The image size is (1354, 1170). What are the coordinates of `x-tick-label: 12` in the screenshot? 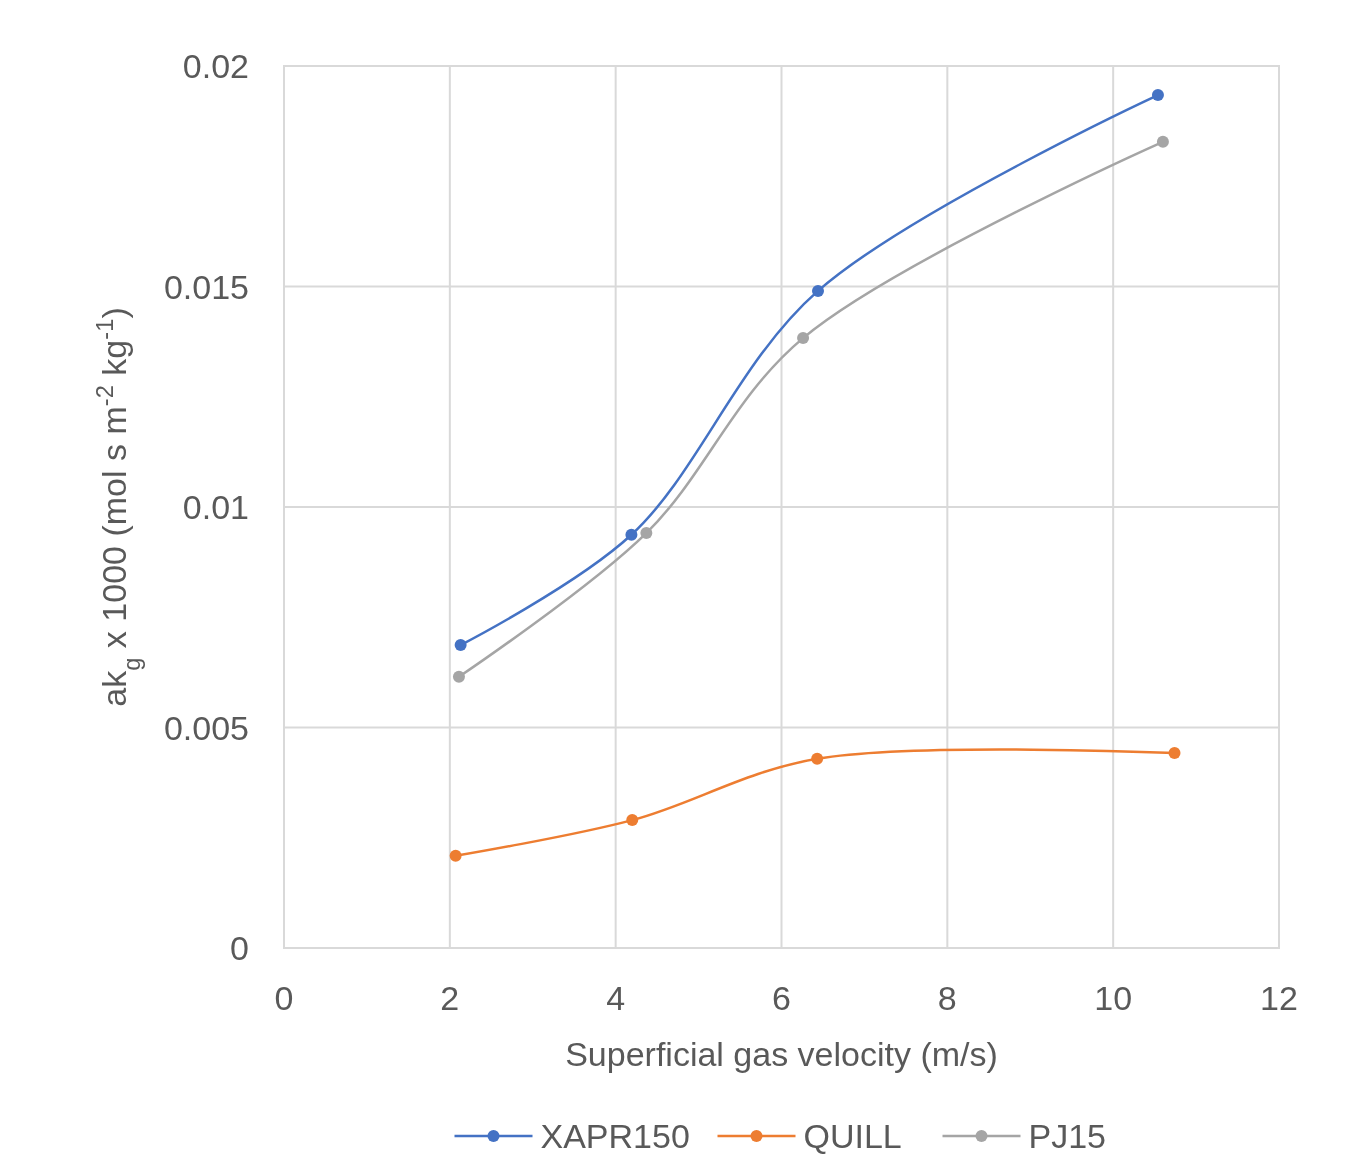 It's located at (1279, 998).